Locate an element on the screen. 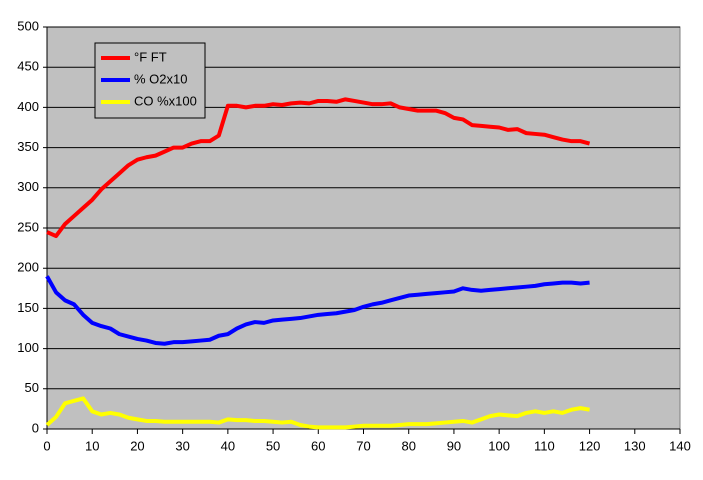 The height and width of the screenshot is (480, 703). x-tick-label: 100 is located at coordinates (499, 445).